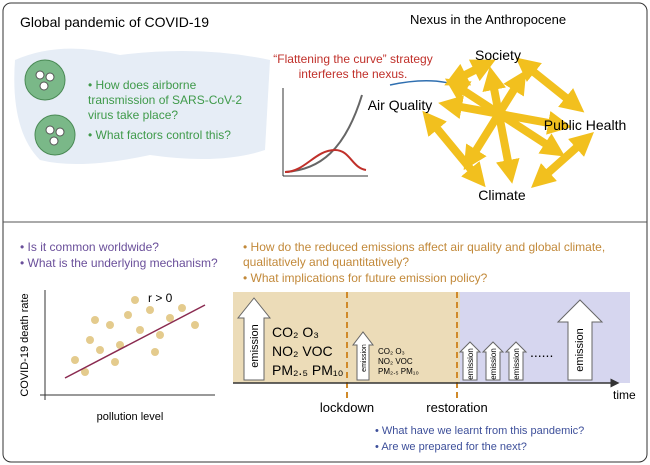 The image size is (650, 465). I want to click on period-lines, so click(402, 345).